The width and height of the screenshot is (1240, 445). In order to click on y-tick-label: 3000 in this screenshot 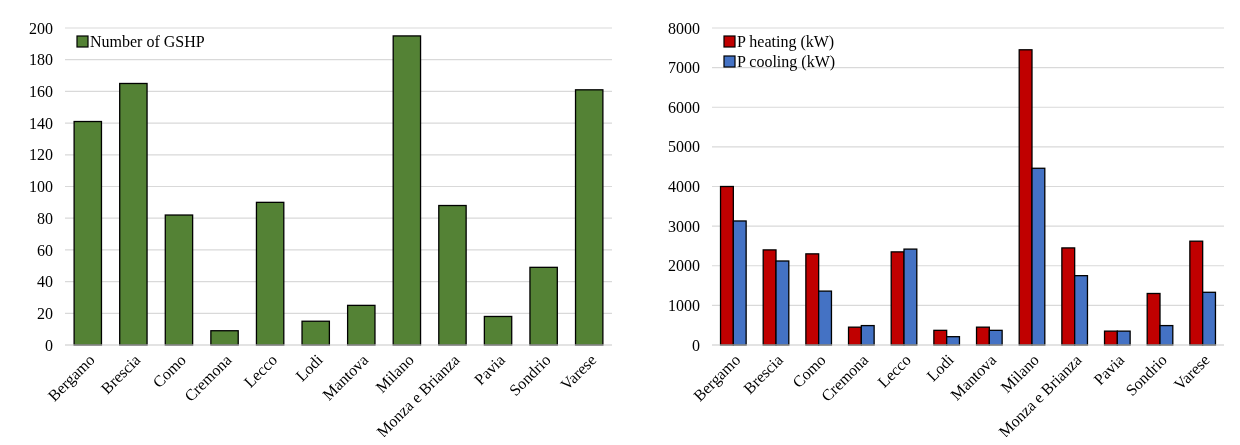, I will do `click(684, 226)`.